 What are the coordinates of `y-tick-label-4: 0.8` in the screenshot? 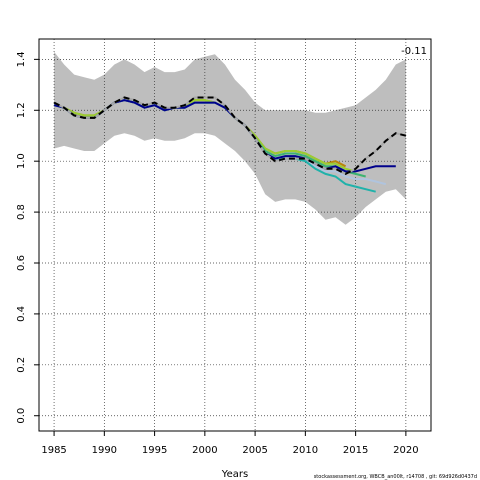 It's located at (21, 212).